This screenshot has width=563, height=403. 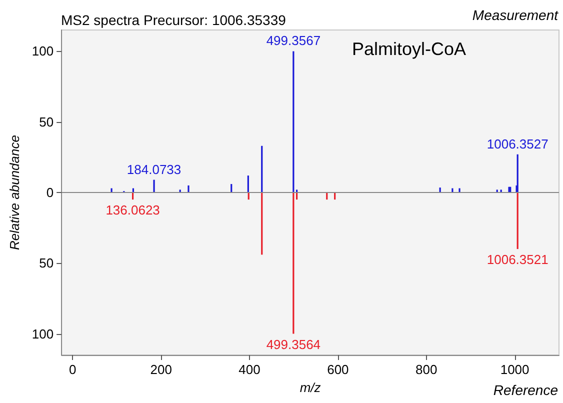 What do you see at coordinates (293, 40) in the screenshot?
I see `annotation: 499.3567` at bounding box center [293, 40].